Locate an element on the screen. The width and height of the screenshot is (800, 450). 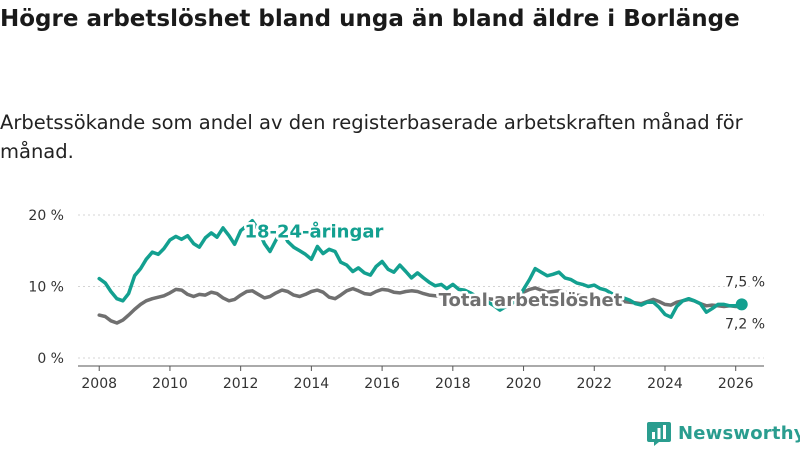
end-value-total: 7,2 % is located at coordinates (745, 324).